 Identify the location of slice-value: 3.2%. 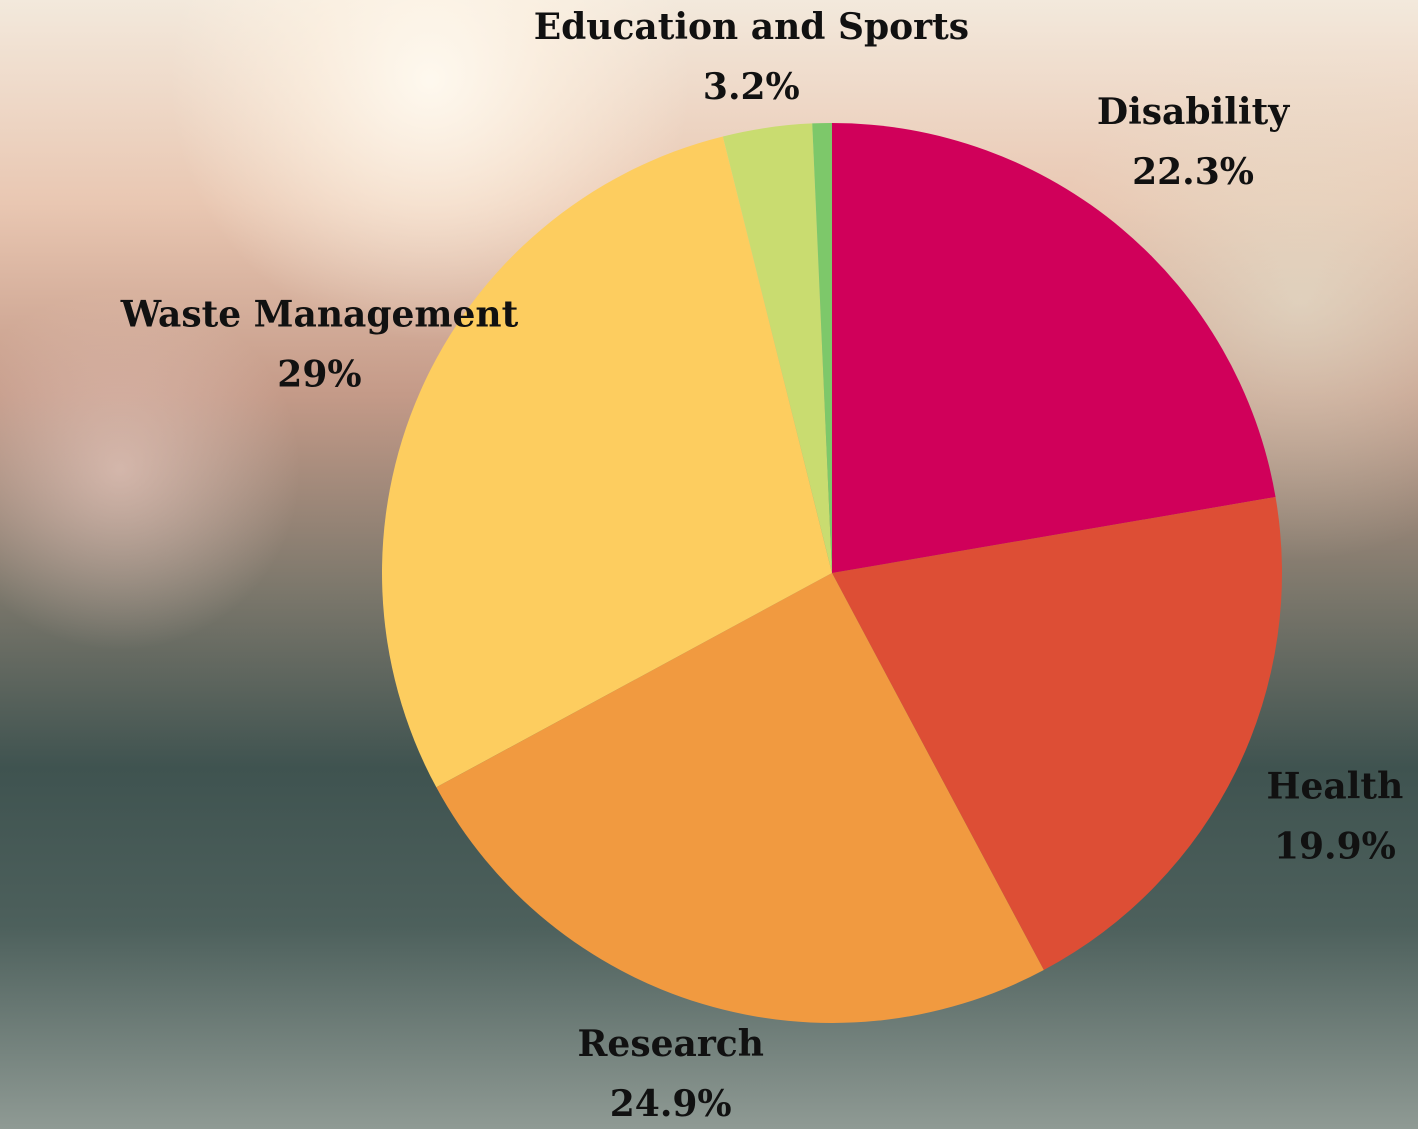
(751, 87).